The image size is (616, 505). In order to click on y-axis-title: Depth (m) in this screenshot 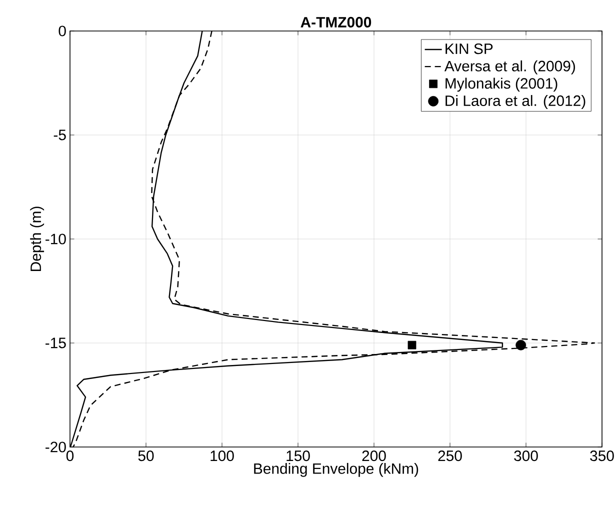, I will do `click(37, 238)`.